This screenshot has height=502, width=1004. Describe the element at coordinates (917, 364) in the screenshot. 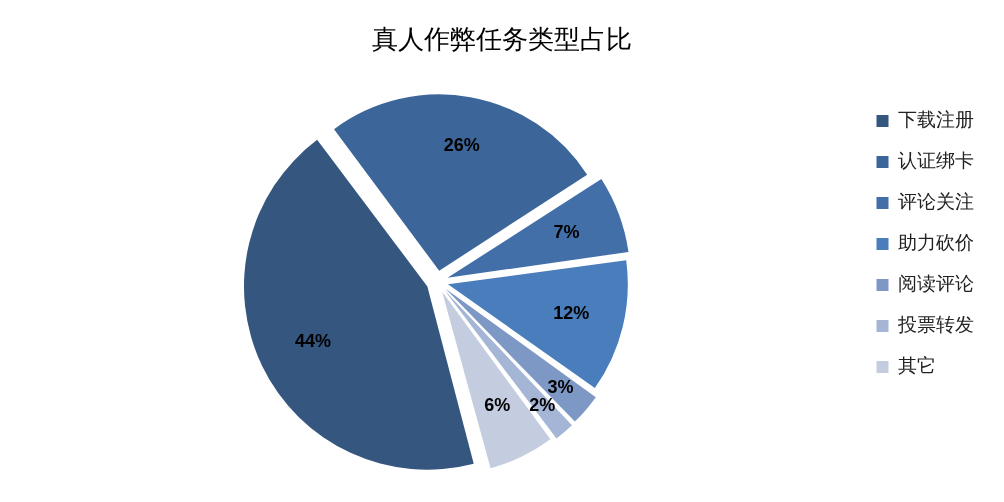

I see `legend-label: 其它` at that location.